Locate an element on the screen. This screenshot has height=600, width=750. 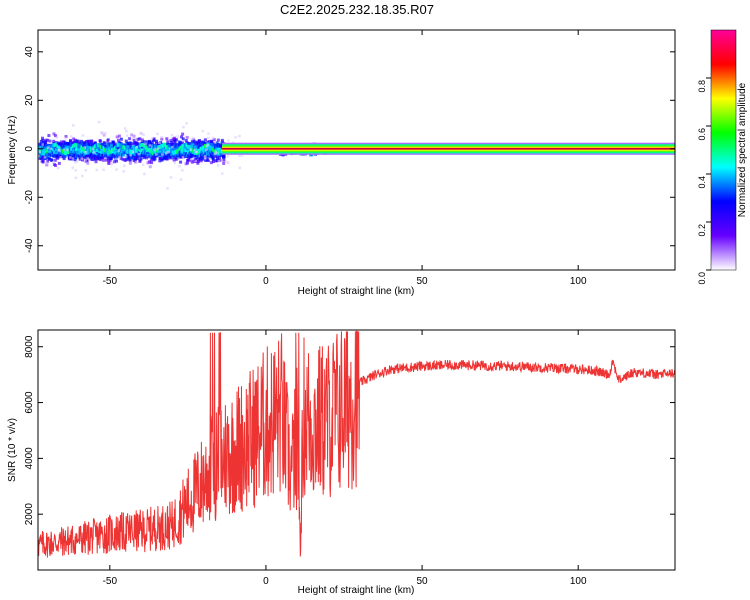
spectrogram-xtick-label: 100 is located at coordinates (578, 281).